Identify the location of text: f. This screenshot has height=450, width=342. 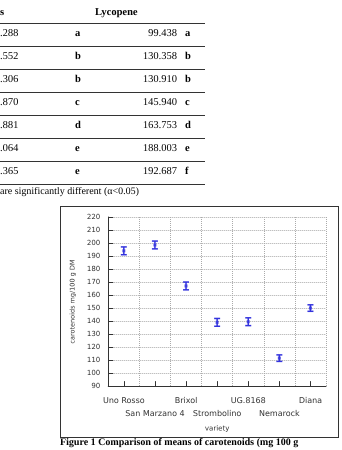
(186, 171).